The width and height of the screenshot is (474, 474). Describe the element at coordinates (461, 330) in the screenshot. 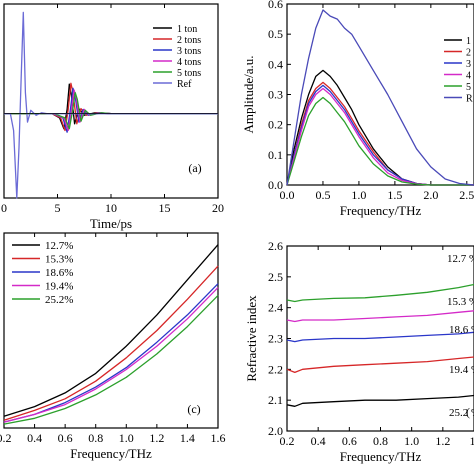

I see `series-label: 18.6 %` at that location.